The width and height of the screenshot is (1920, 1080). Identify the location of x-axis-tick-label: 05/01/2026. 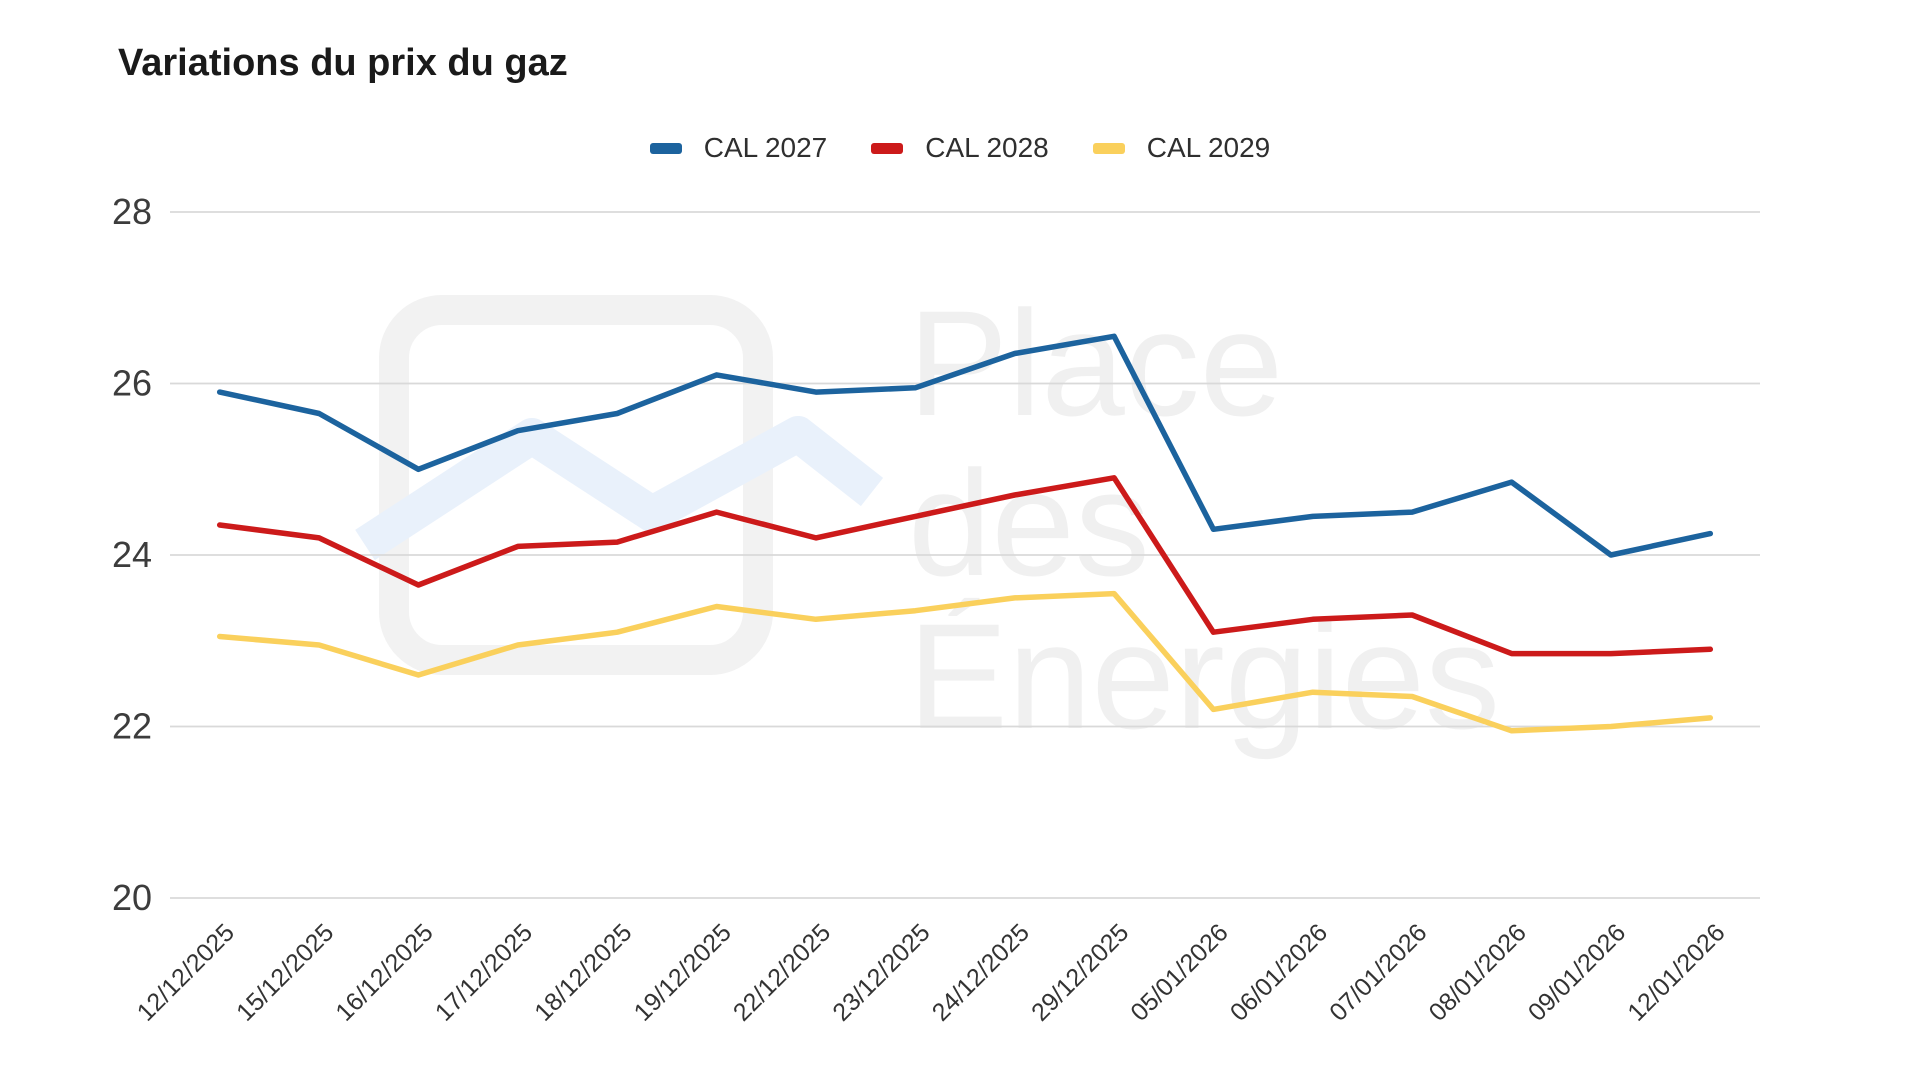
(1179, 972).